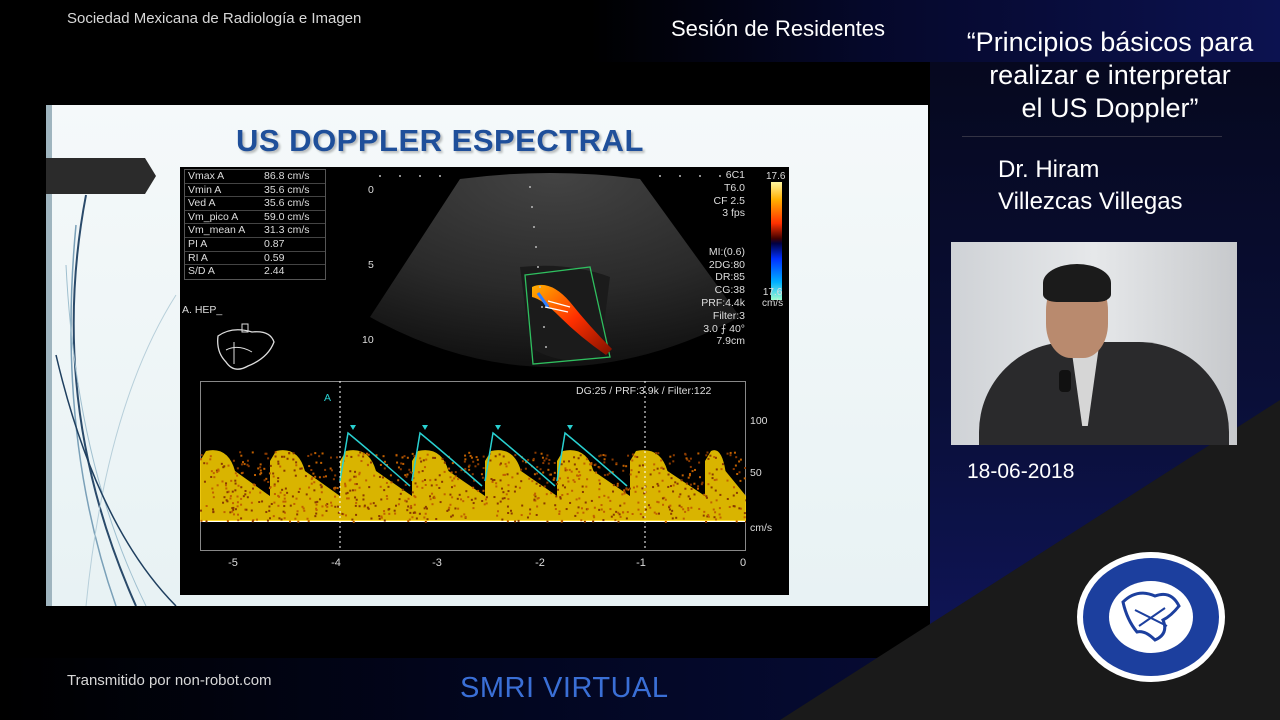 Image resolution: width=1280 pixels, height=720 pixels. I want to click on param: CF 2.5, so click(723, 201).